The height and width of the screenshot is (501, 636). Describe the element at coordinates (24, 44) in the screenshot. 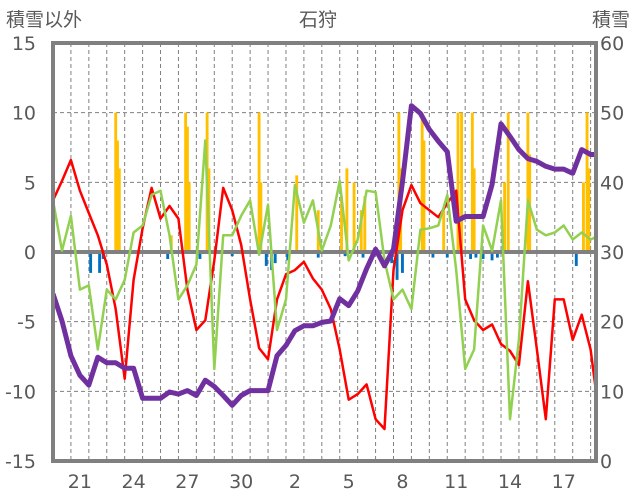

I see `left-tick-label: 15` at that location.